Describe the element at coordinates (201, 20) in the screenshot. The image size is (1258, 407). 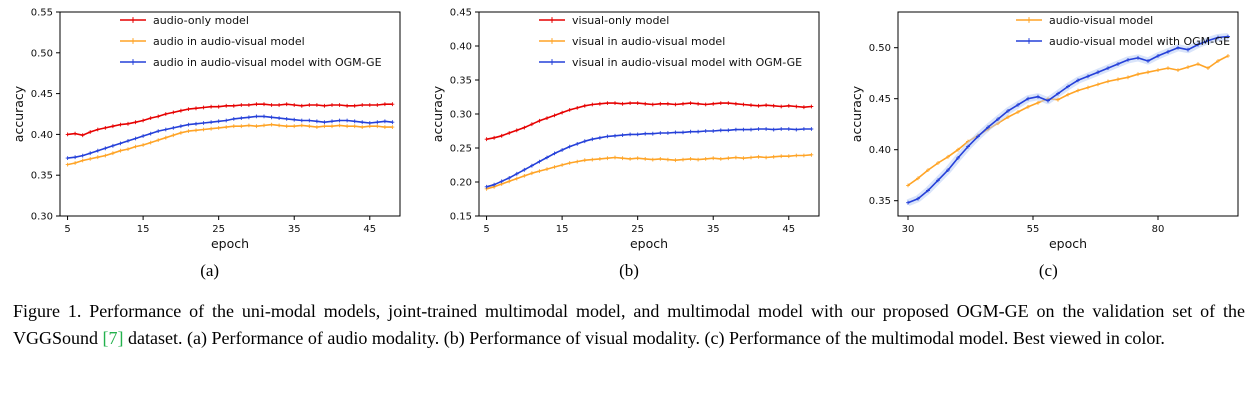
I see `legend-label: audio-only model` at that location.